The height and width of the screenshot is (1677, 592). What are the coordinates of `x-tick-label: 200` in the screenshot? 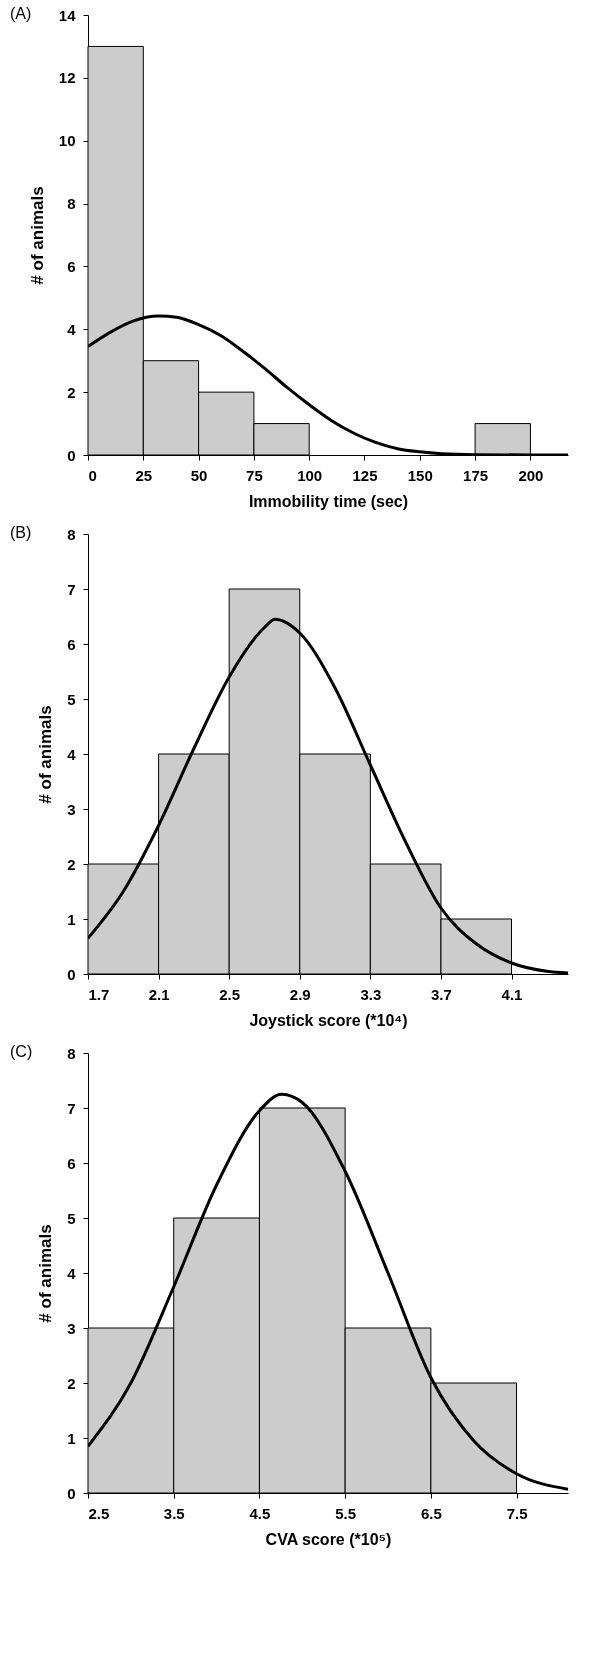 It's located at (531, 475).